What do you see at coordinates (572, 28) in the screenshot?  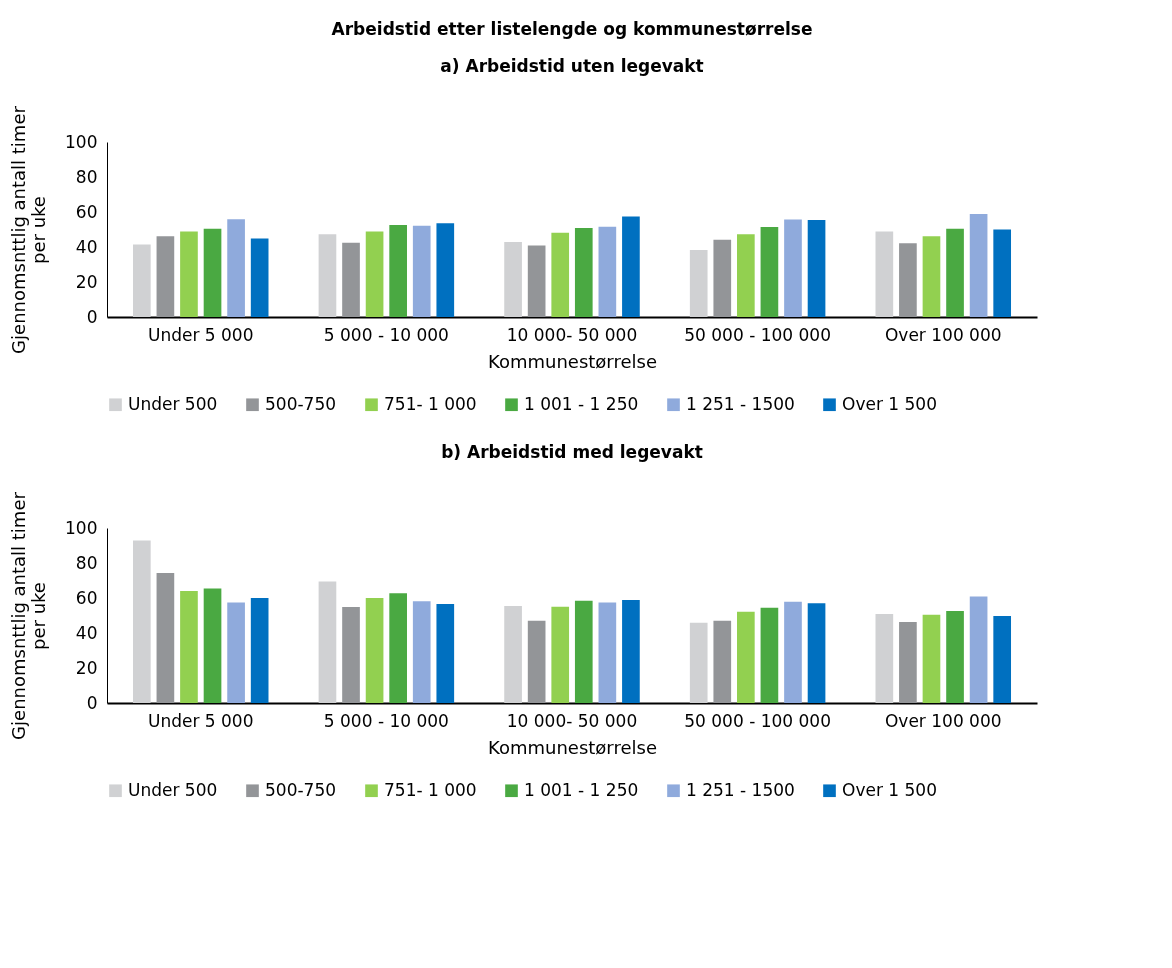 I see `chart-title: Arbeidstid etter listelengde og kommunestørrelse` at bounding box center [572, 28].